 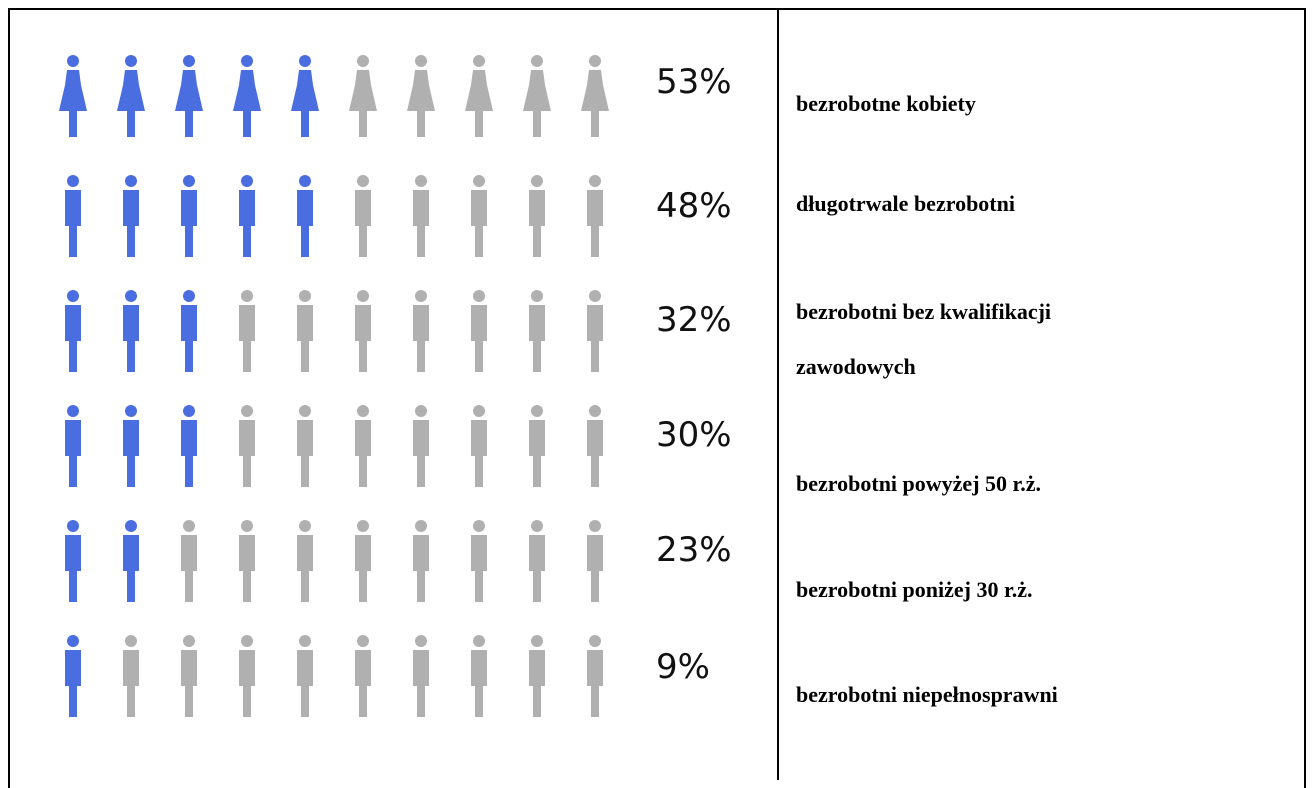 I want to click on value-label: 30%, so click(x=694, y=435).